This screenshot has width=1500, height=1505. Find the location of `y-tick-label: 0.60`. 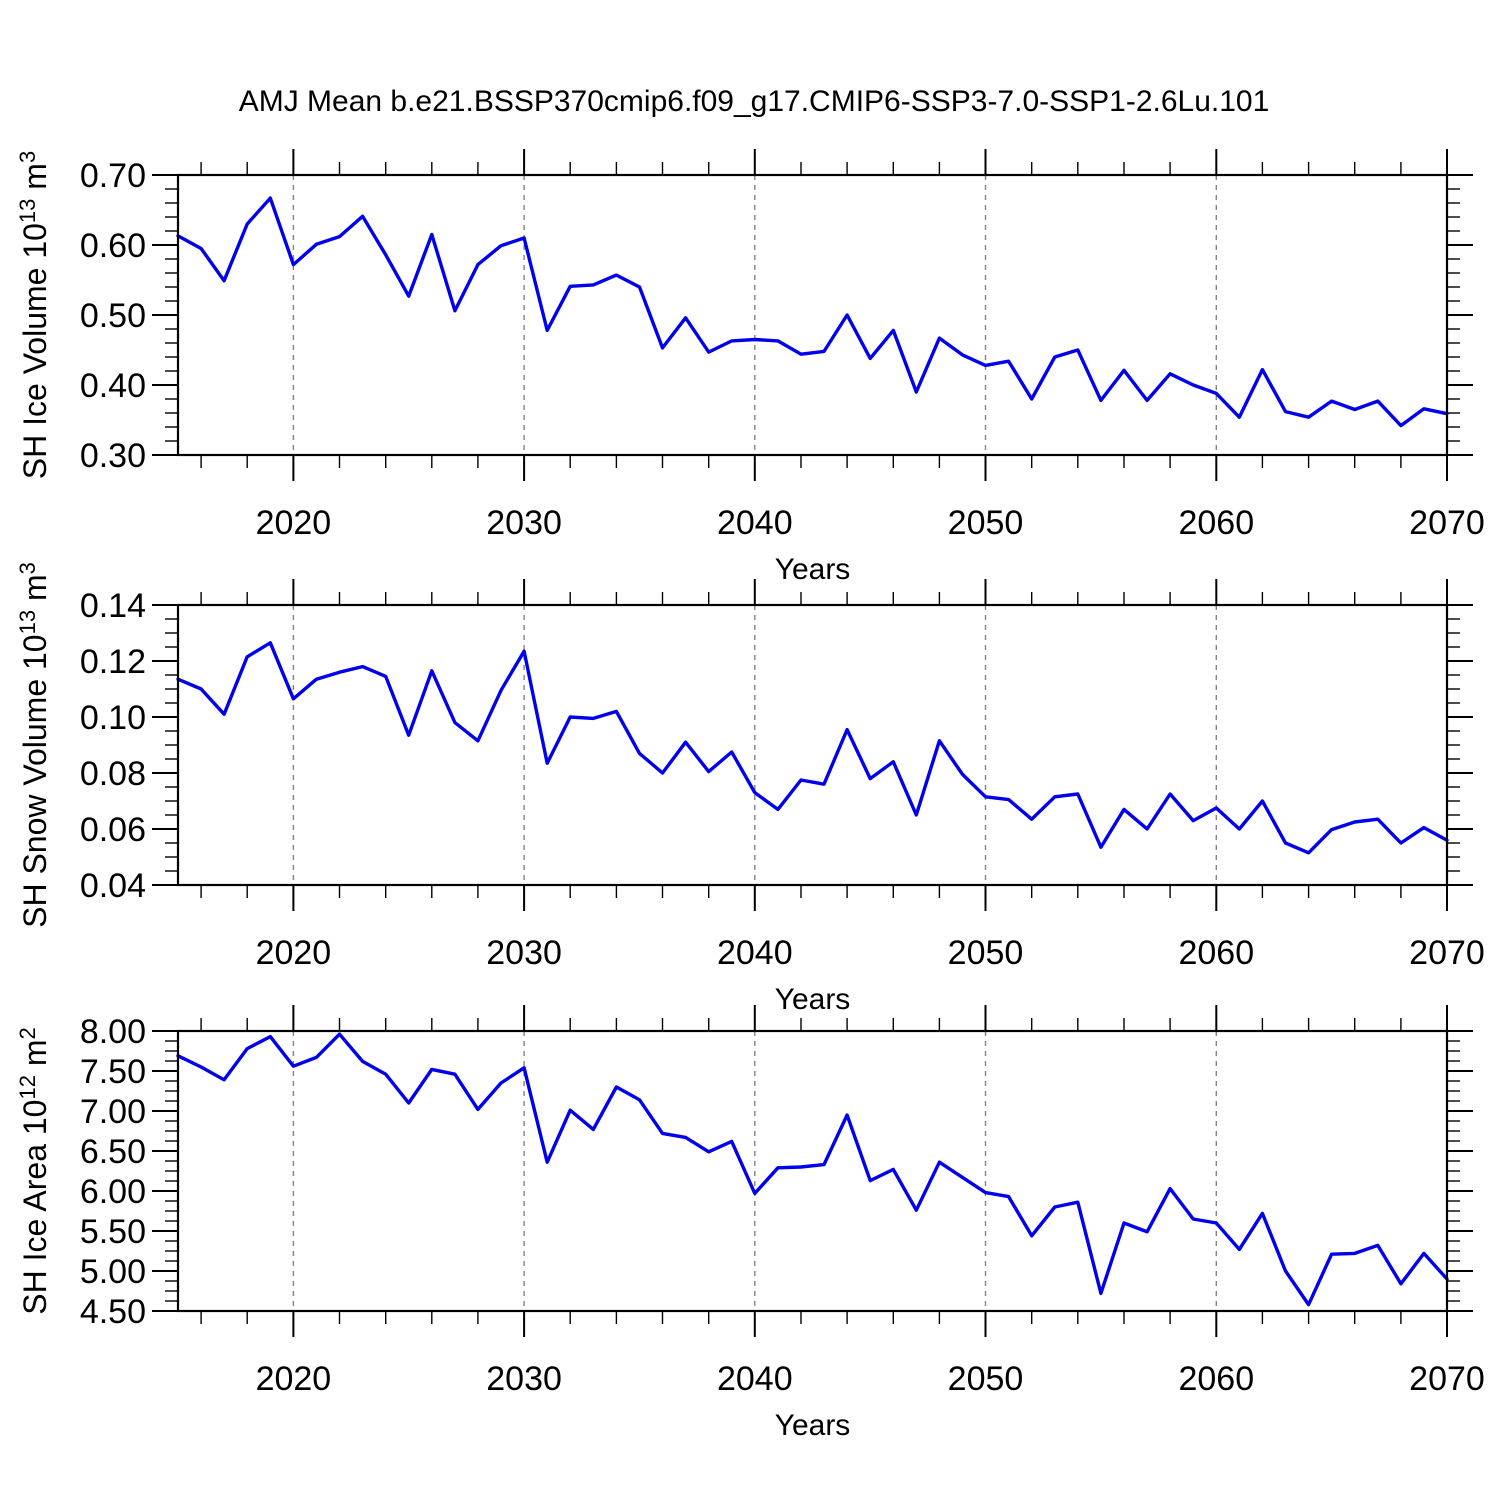

y-tick-label: 0.60 is located at coordinates (113, 246).